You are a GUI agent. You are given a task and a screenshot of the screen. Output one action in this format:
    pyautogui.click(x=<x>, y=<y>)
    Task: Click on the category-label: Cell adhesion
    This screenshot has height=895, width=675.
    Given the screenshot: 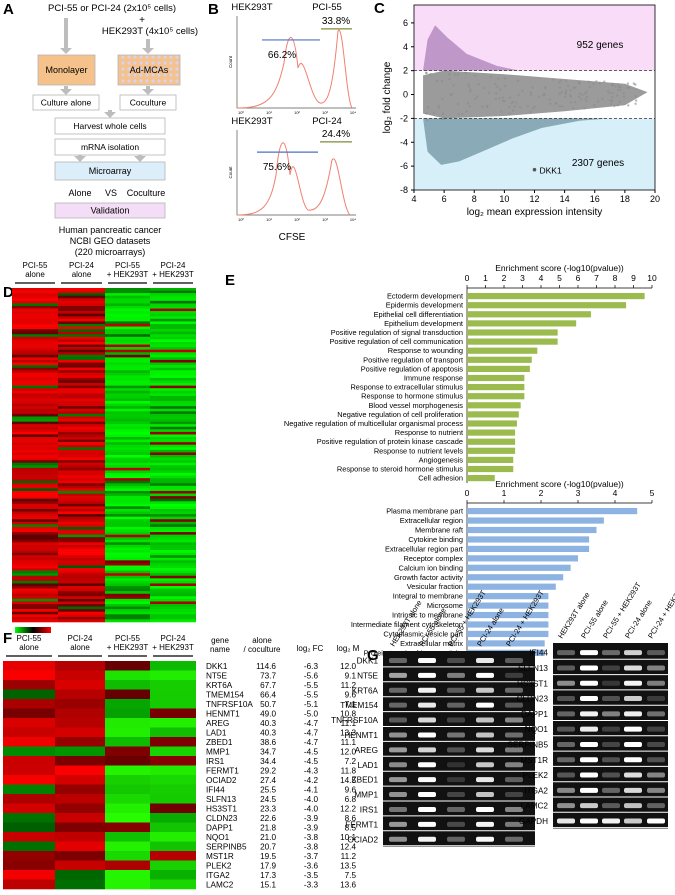 What is the action you would take?
    pyautogui.click(x=440, y=478)
    